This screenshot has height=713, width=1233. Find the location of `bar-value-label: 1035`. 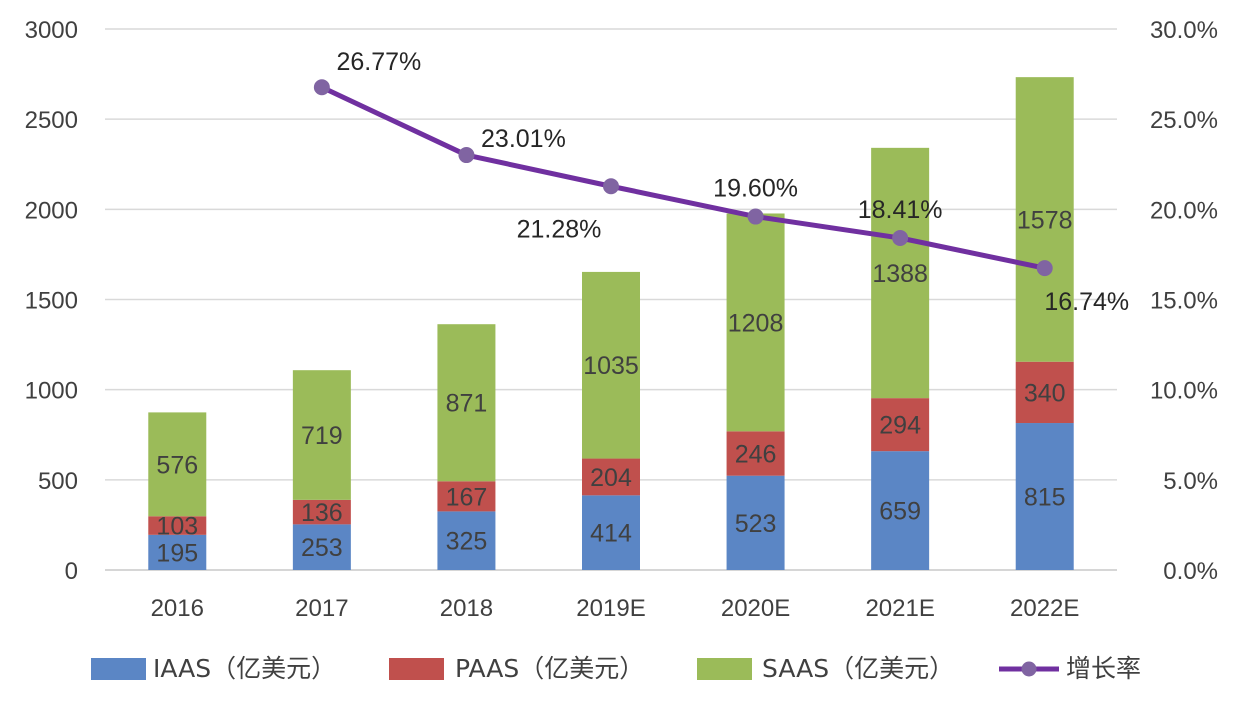

bar-value-label: 1035 is located at coordinates (611, 366).